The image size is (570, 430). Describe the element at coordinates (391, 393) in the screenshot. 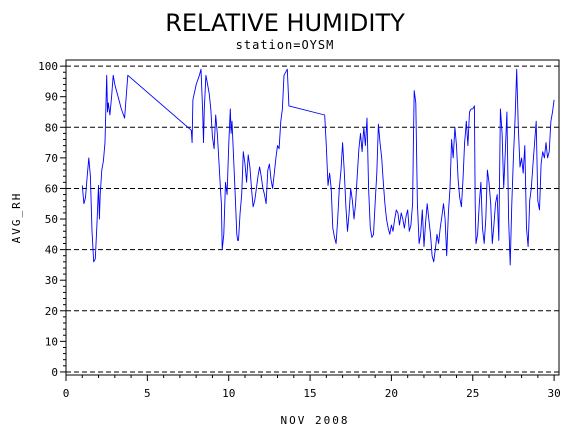

I see `x-tick-label: 20` at that location.